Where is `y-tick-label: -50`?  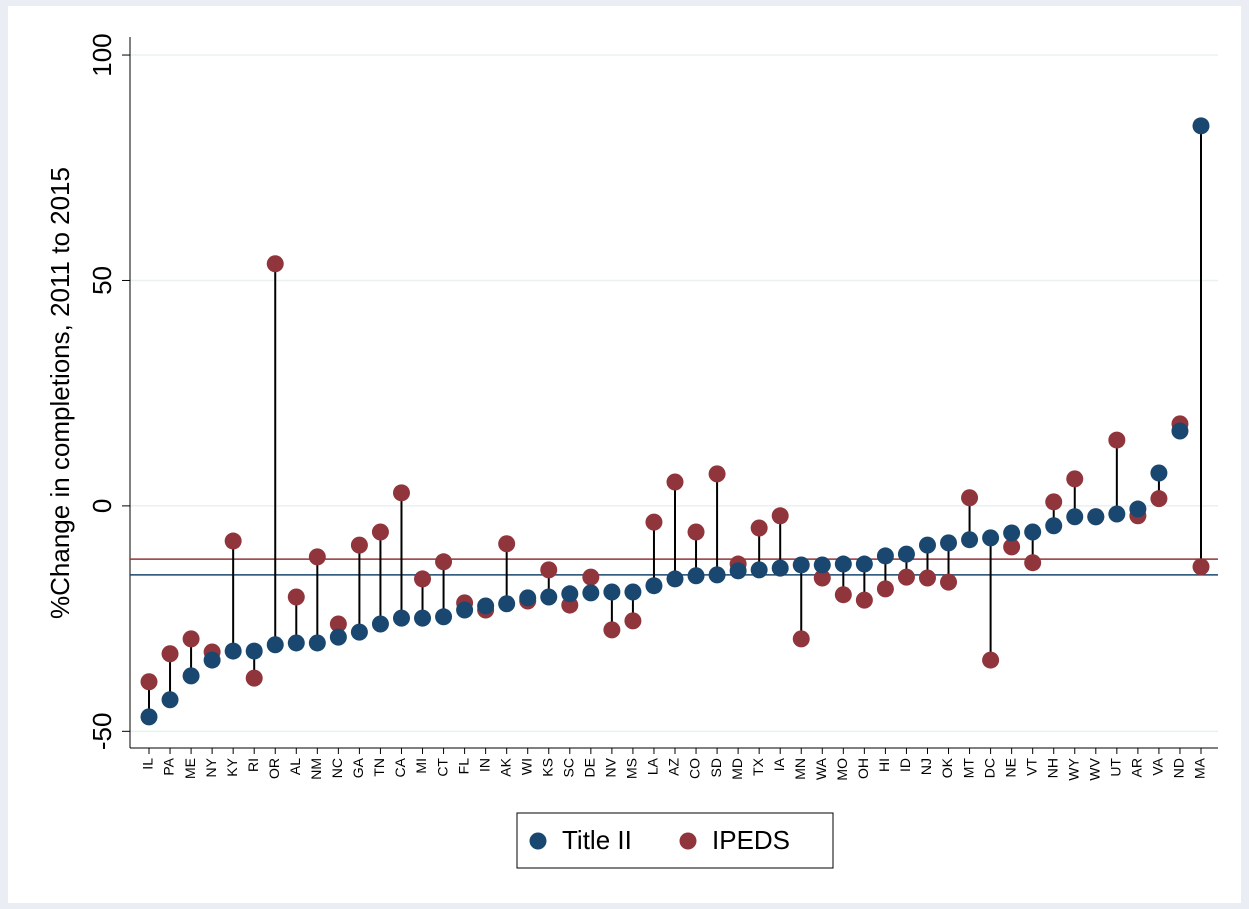 y-tick-label: -50 is located at coordinates (102, 732).